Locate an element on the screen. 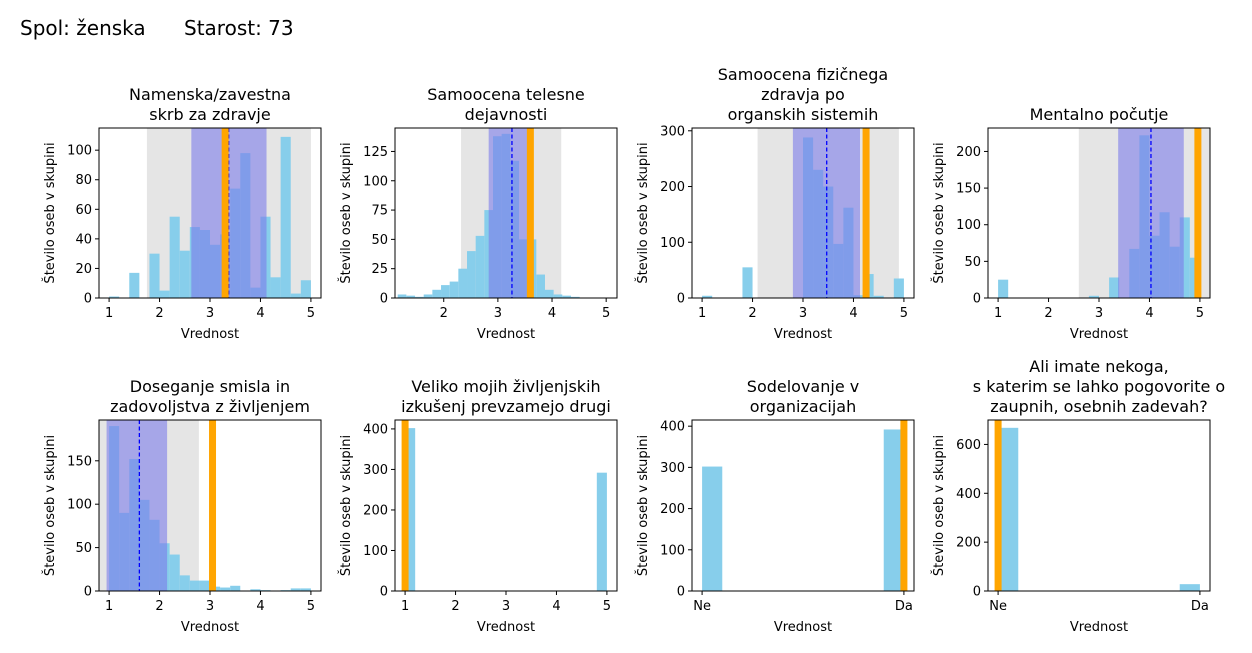 This screenshot has height=653, width=1252. chart-title: Doseganje smisla in is located at coordinates (210, 386).